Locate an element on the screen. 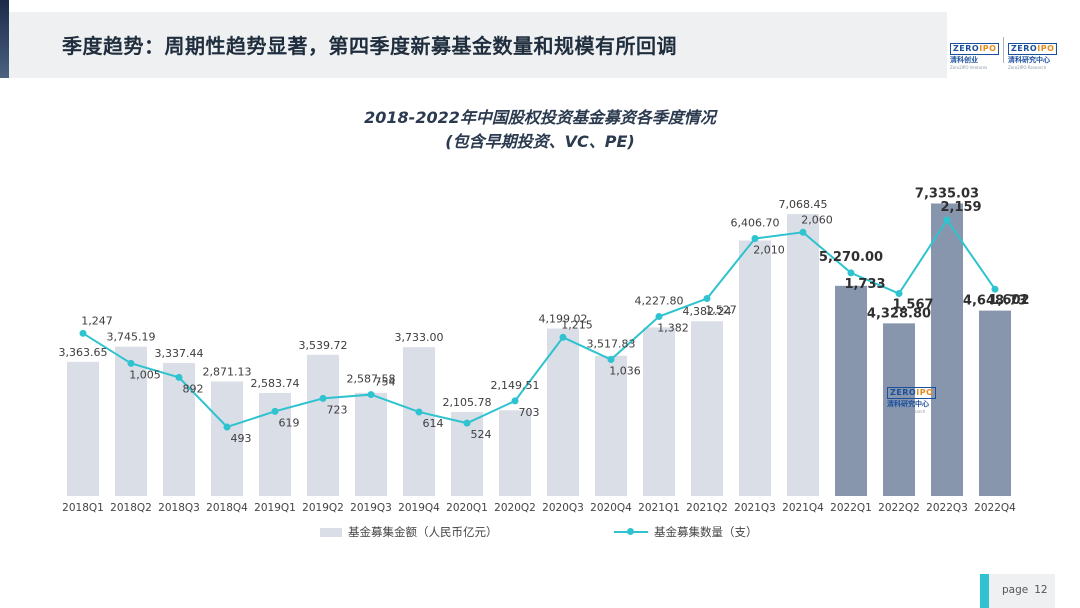 Image resolution: width=1080 pixels, height=608 pixels. x-tick-2020Q2: 2020Q2 is located at coordinates (515, 508).